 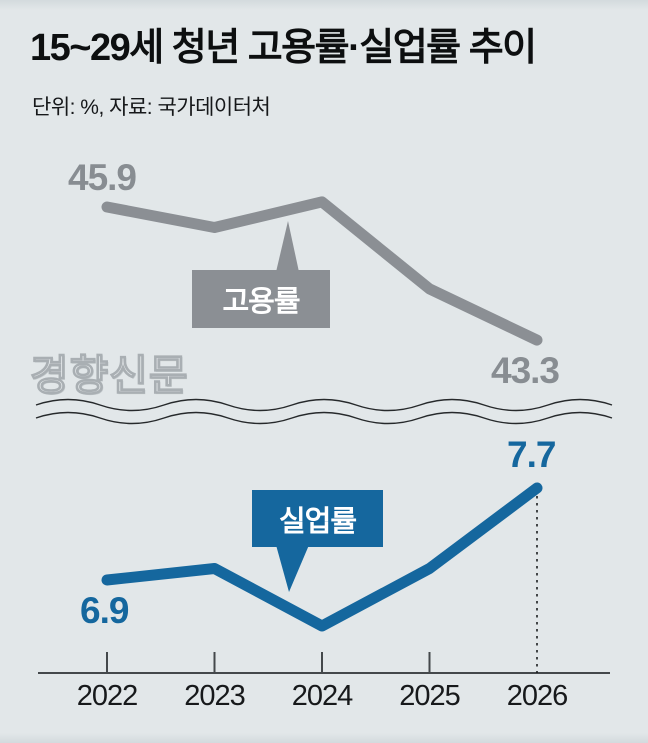 I want to click on employment-callout-label: 고용률, so click(x=261, y=302).